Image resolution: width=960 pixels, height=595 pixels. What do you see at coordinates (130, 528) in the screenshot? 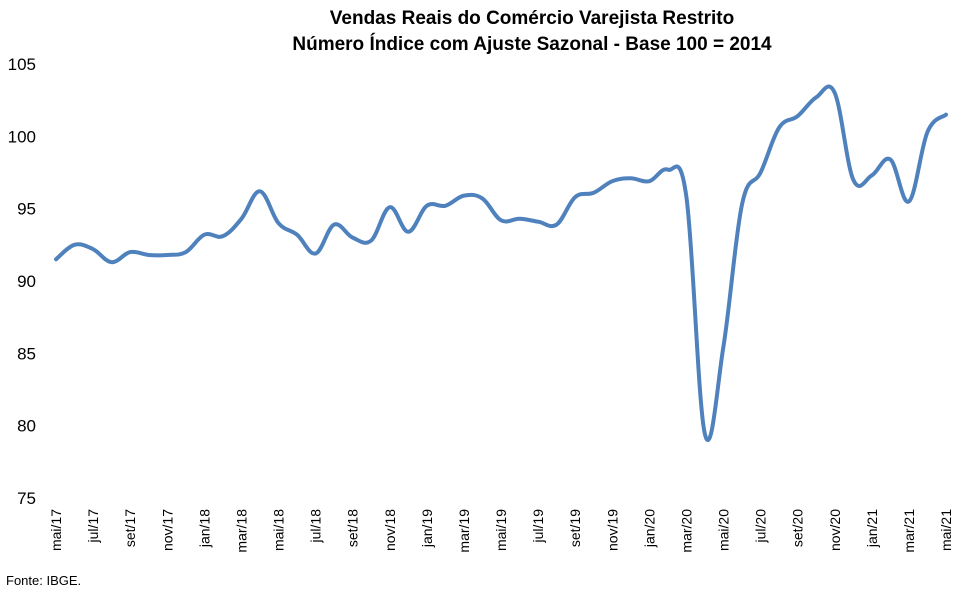
I see `x-tick-label: set/17` at bounding box center [130, 528].